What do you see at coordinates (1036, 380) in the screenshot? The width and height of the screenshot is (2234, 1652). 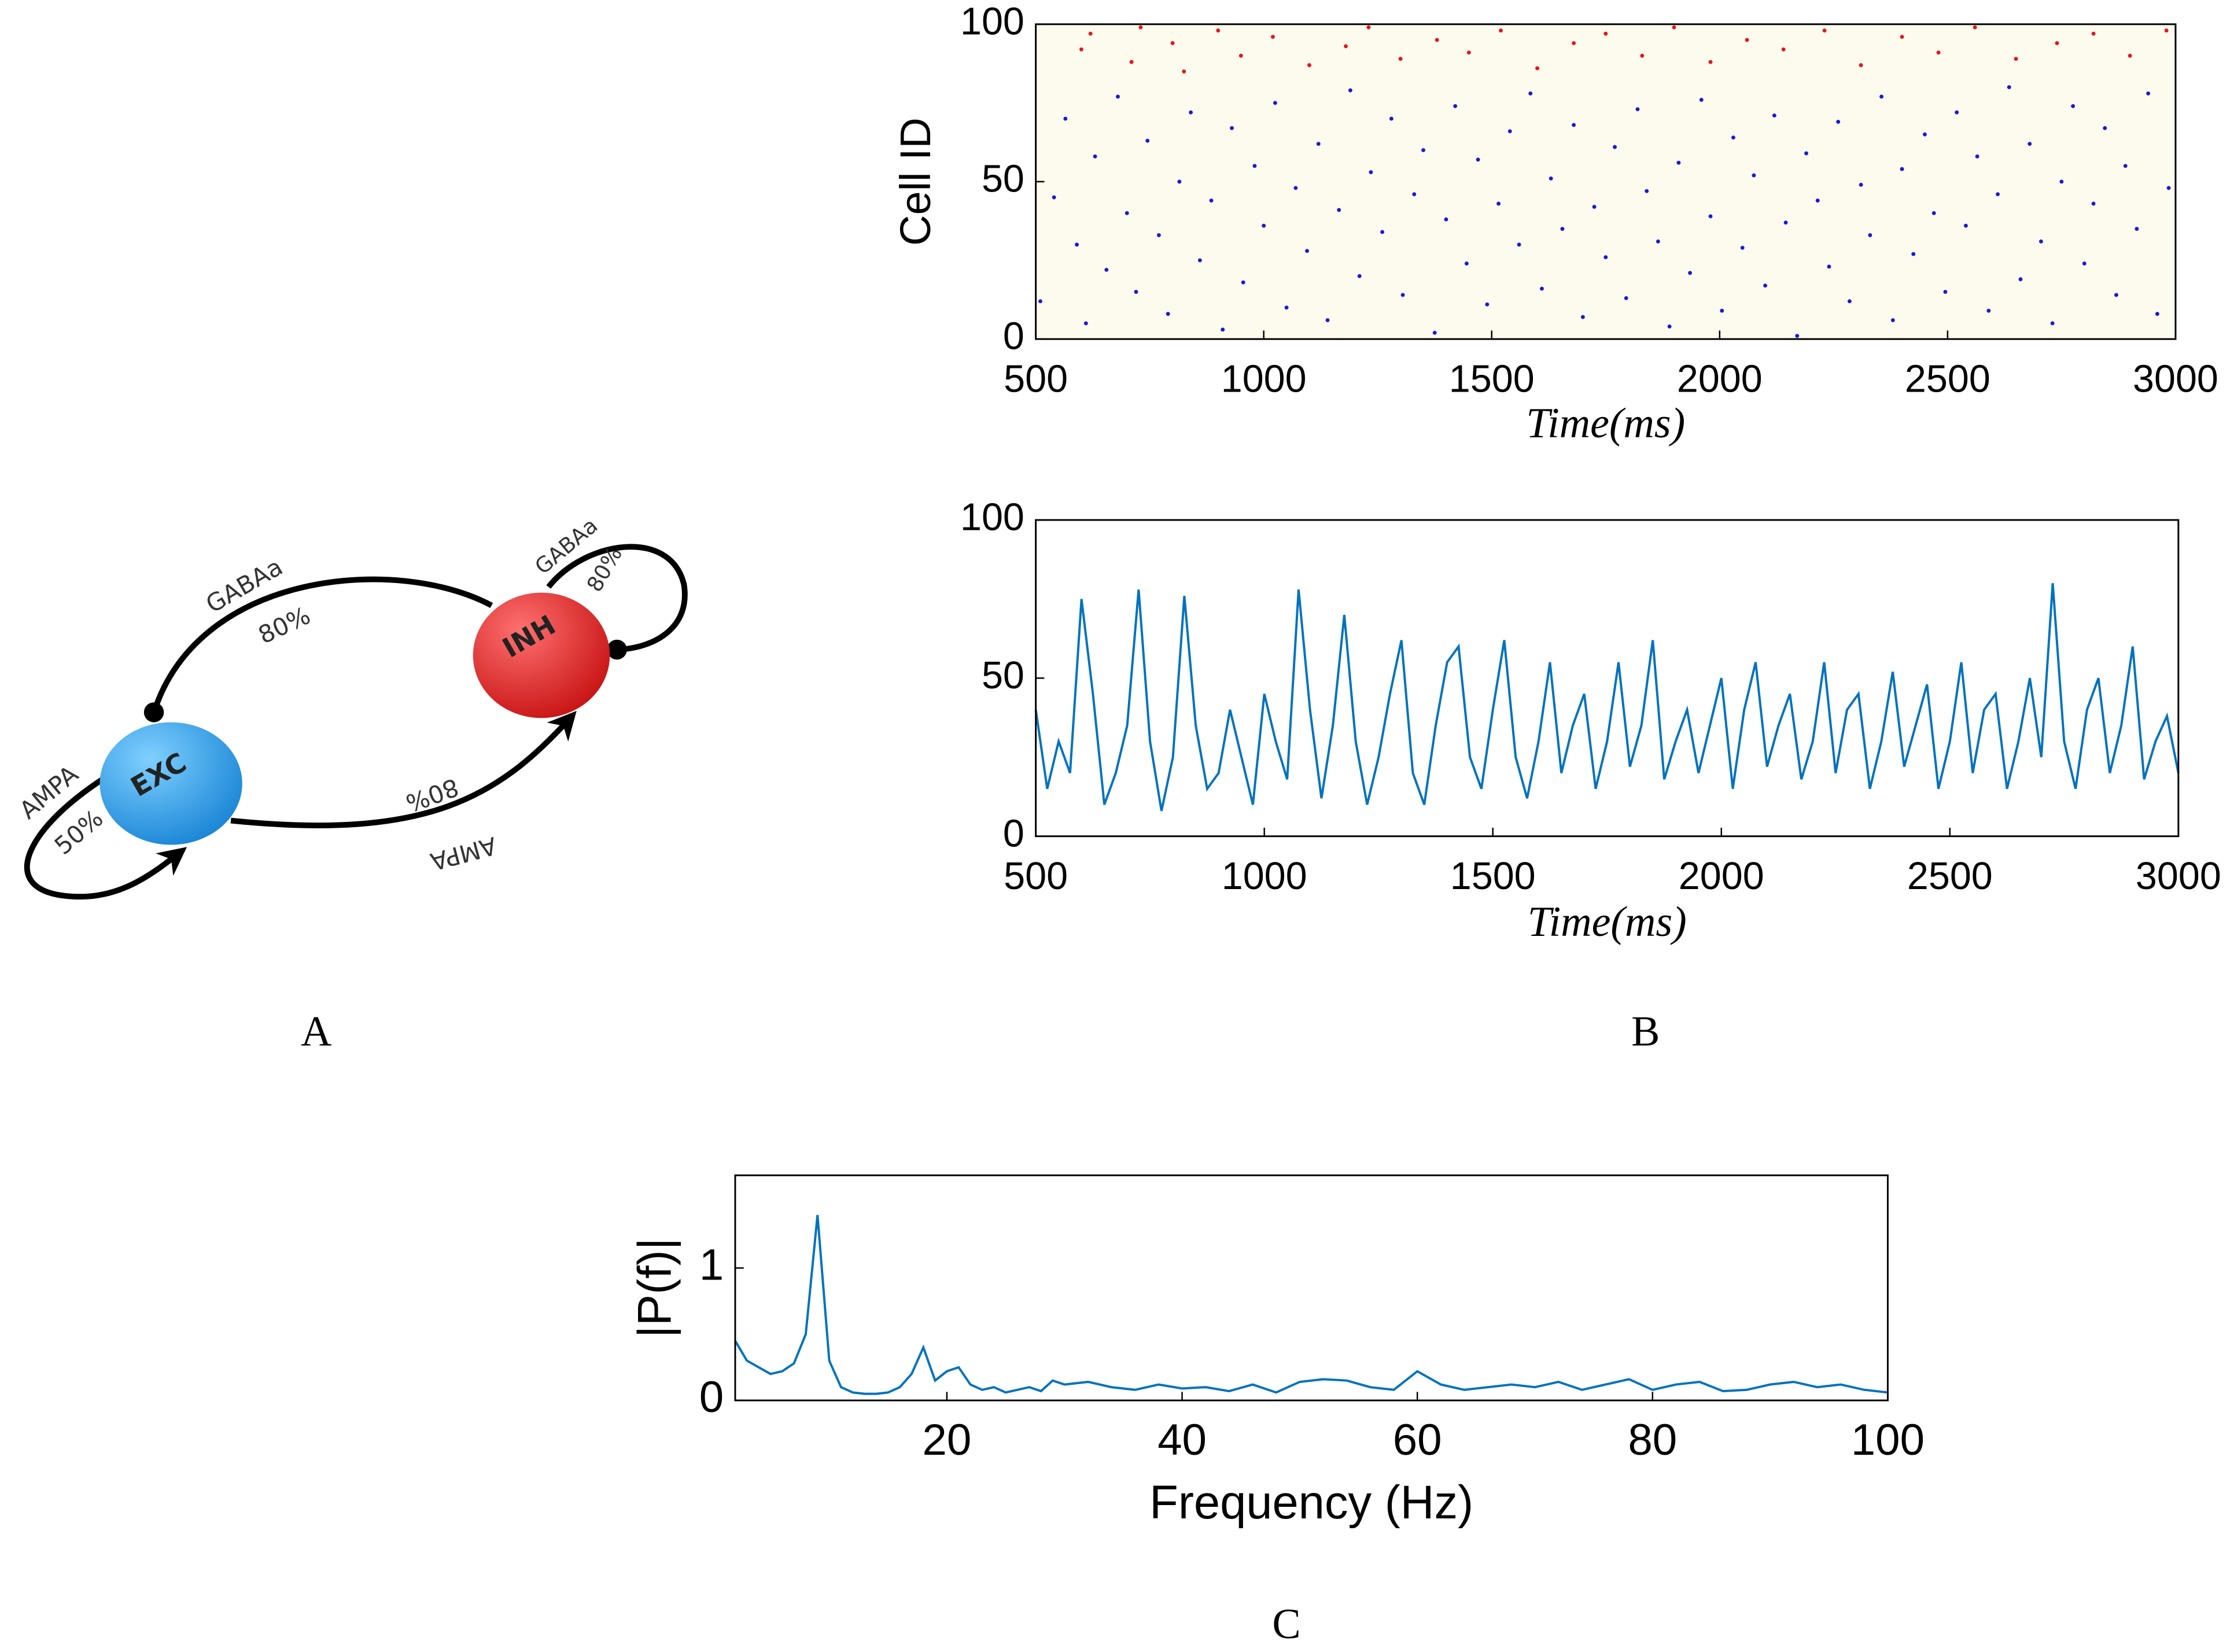 I see `x-tick-label: 500` at bounding box center [1036, 380].